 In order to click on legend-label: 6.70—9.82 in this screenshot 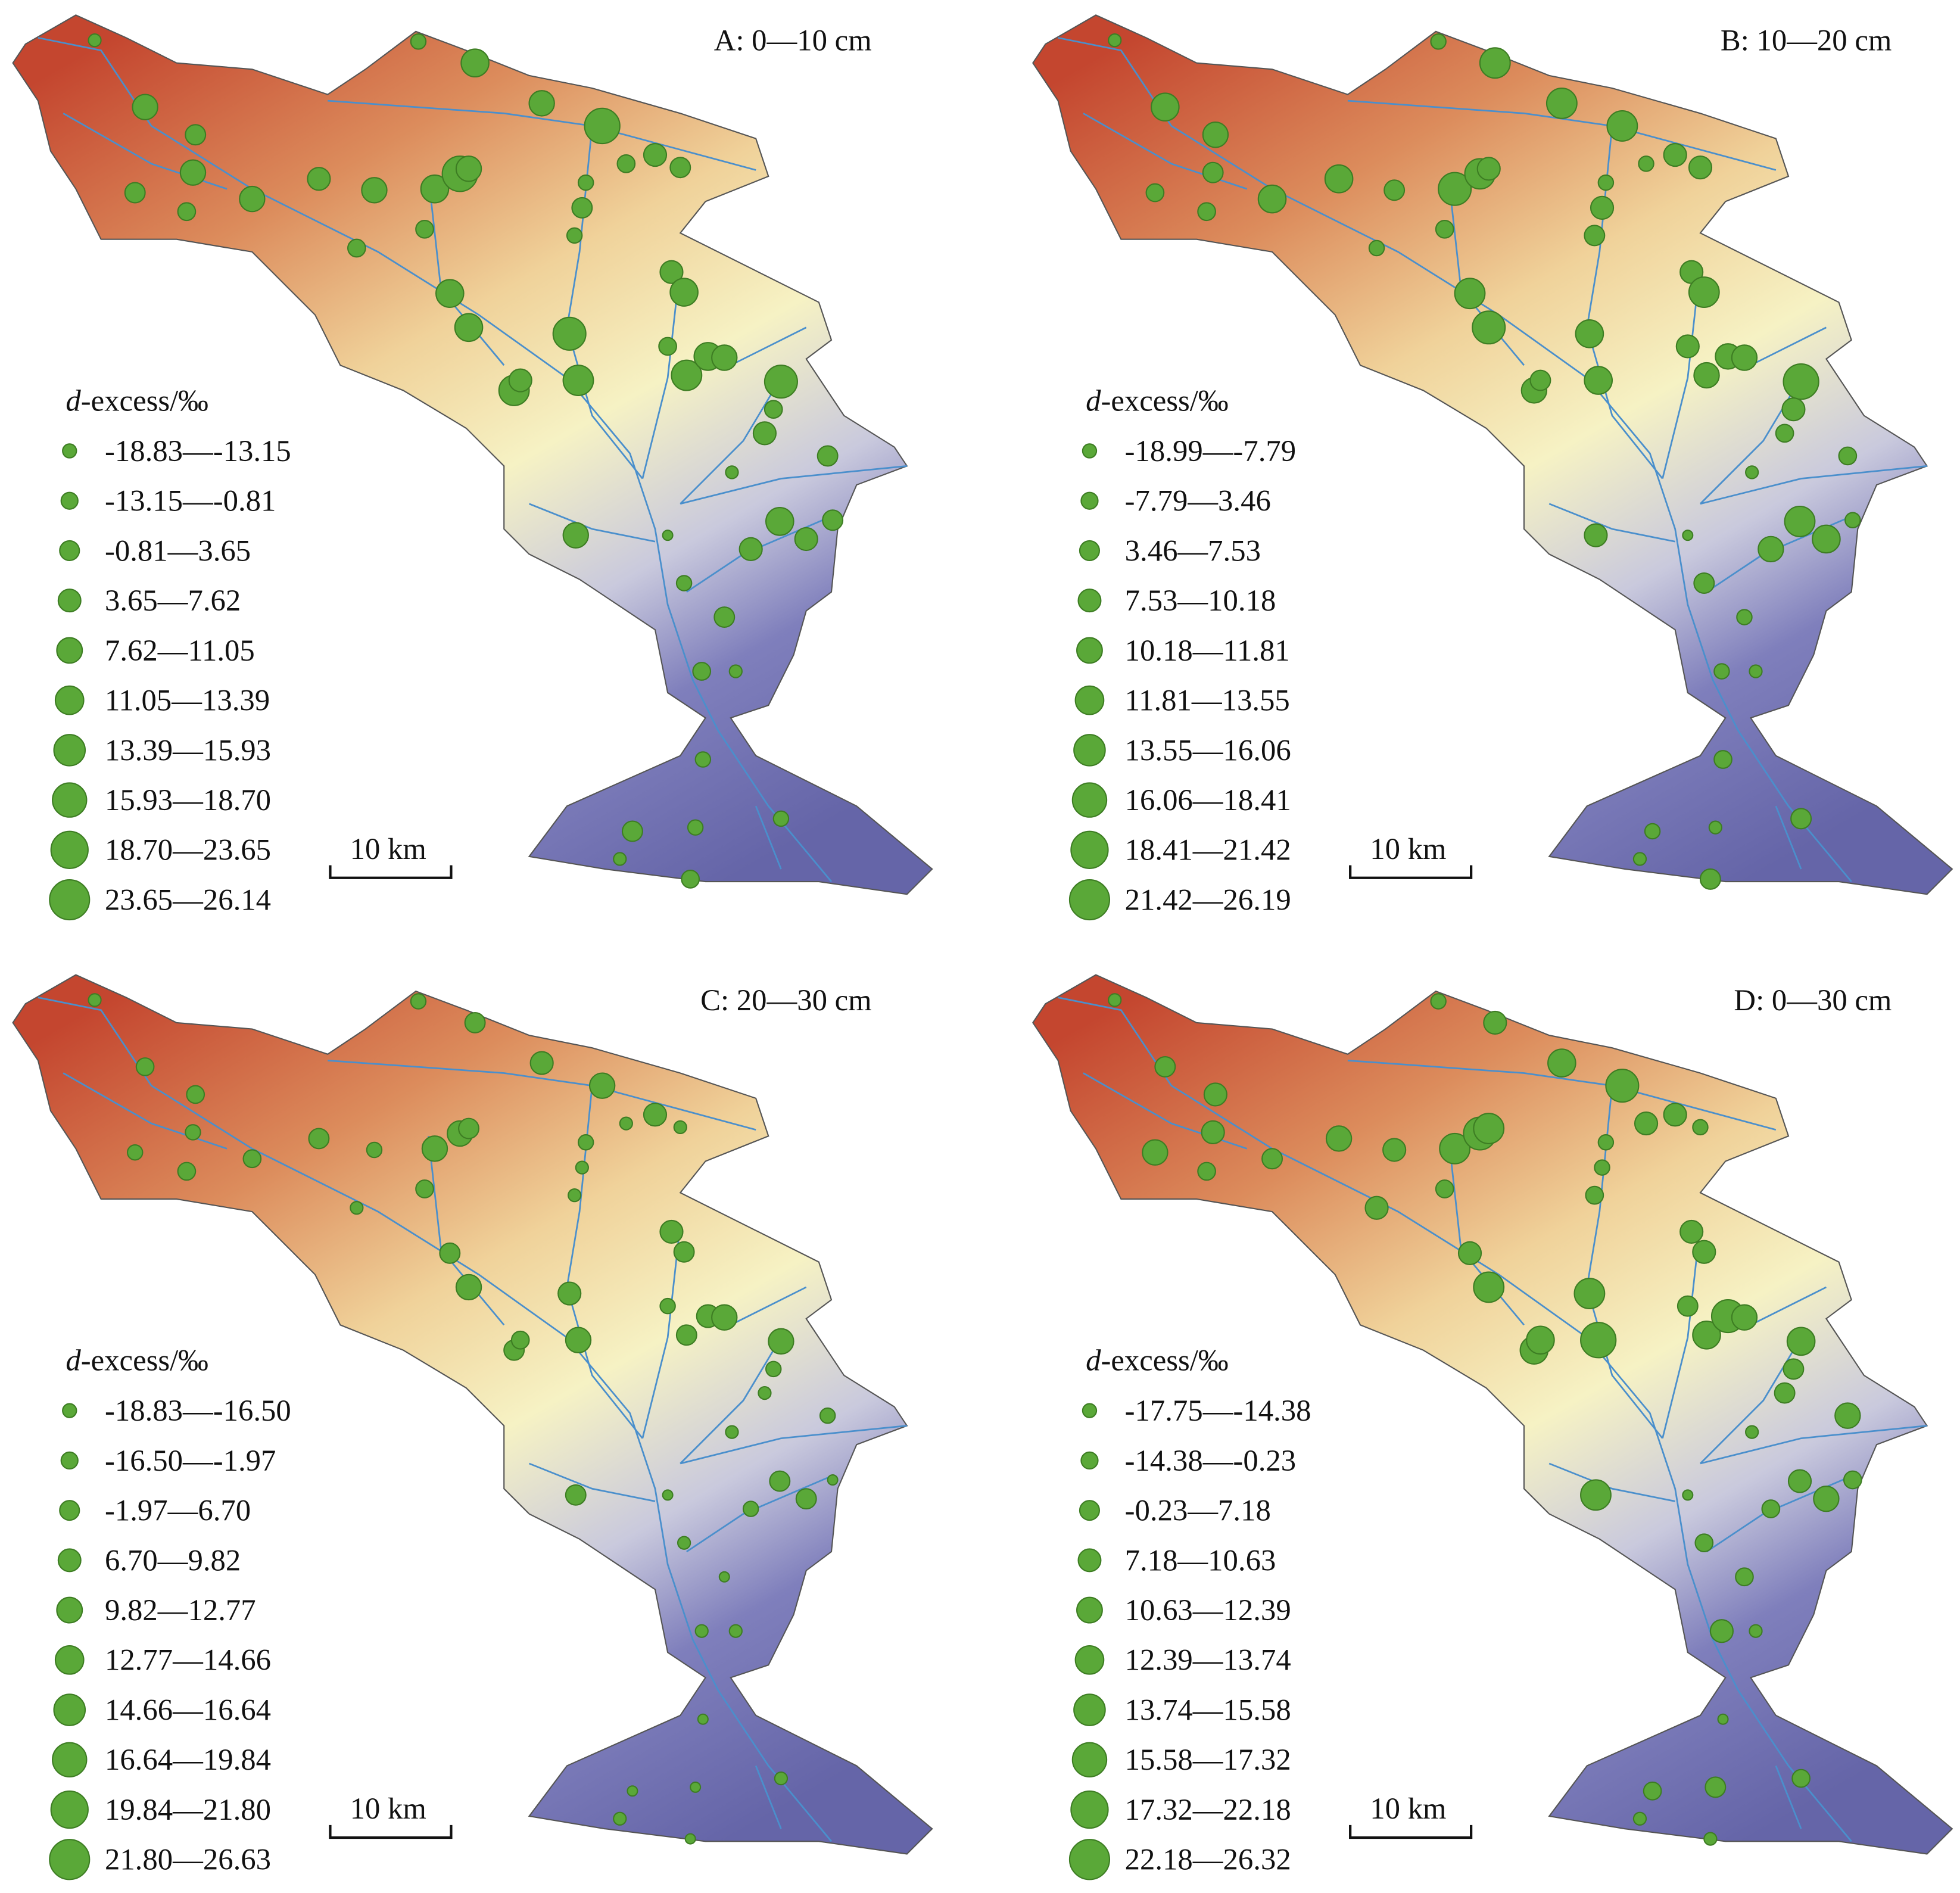, I will do `click(173, 1560)`.